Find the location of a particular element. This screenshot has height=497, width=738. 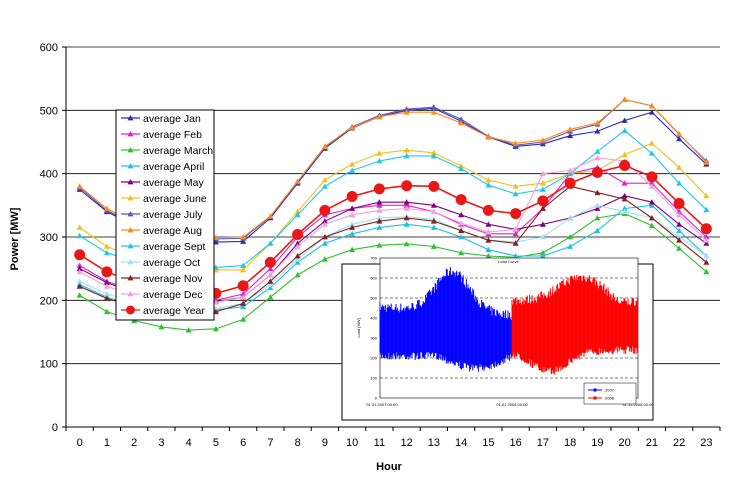

x-tick-label: 2 is located at coordinates (134, 443).